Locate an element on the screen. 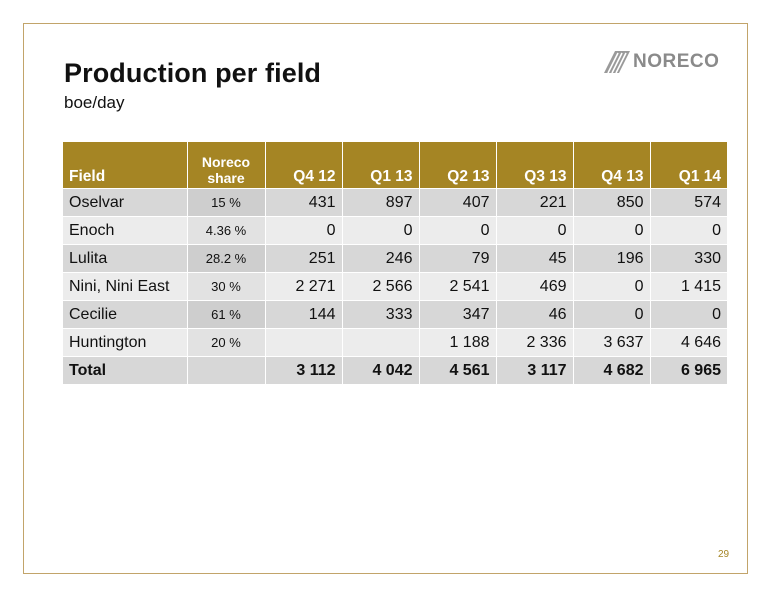 The height and width of the screenshot is (600, 774). value-cell: 1 415 is located at coordinates (688, 286).